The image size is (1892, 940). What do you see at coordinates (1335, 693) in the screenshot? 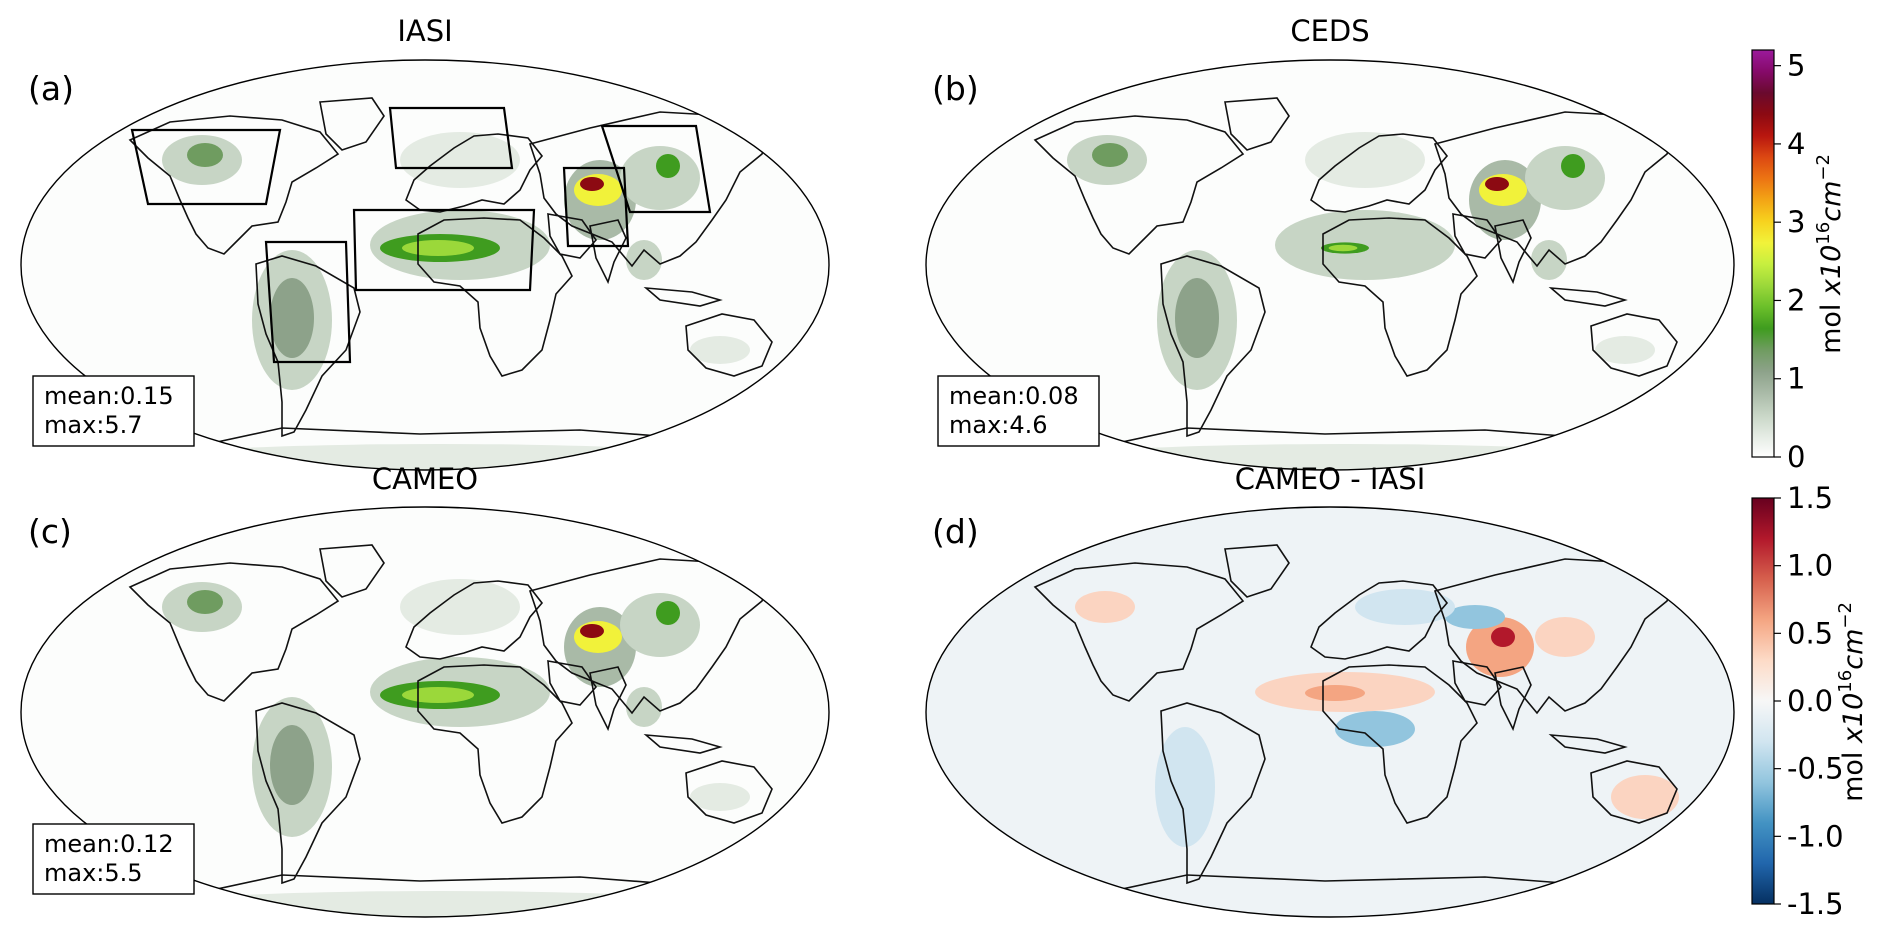
I see `diff-sahel-core` at bounding box center [1335, 693].